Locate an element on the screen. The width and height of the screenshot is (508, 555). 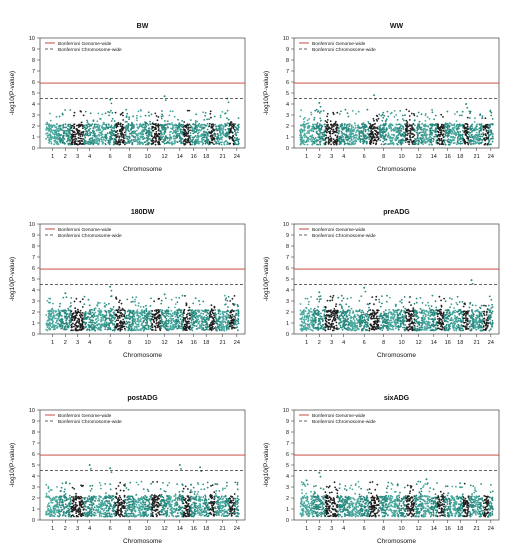
x-tick-label: 10 is located at coordinates (402, 157).